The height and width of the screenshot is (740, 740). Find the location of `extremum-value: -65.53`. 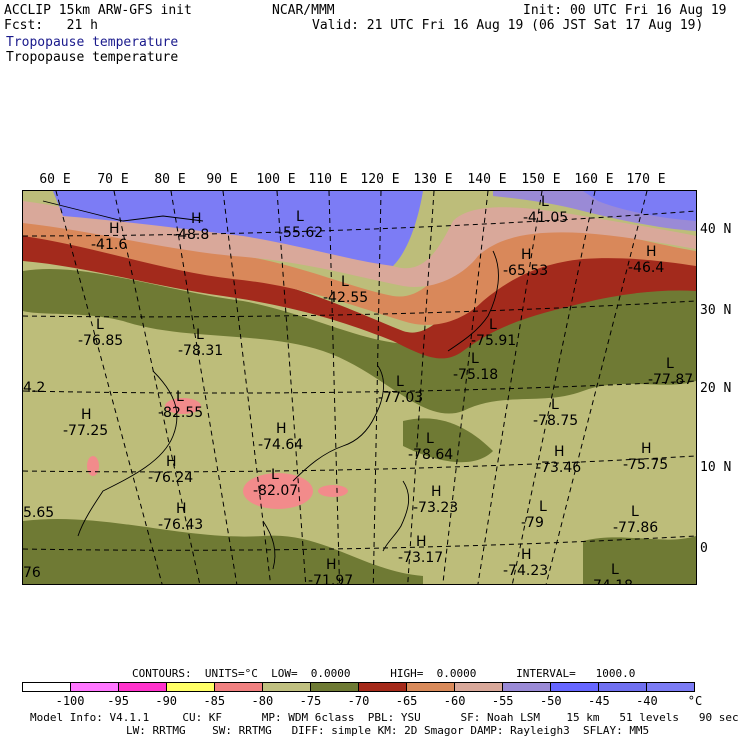

extremum-value: -65.53 is located at coordinates (525, 271).